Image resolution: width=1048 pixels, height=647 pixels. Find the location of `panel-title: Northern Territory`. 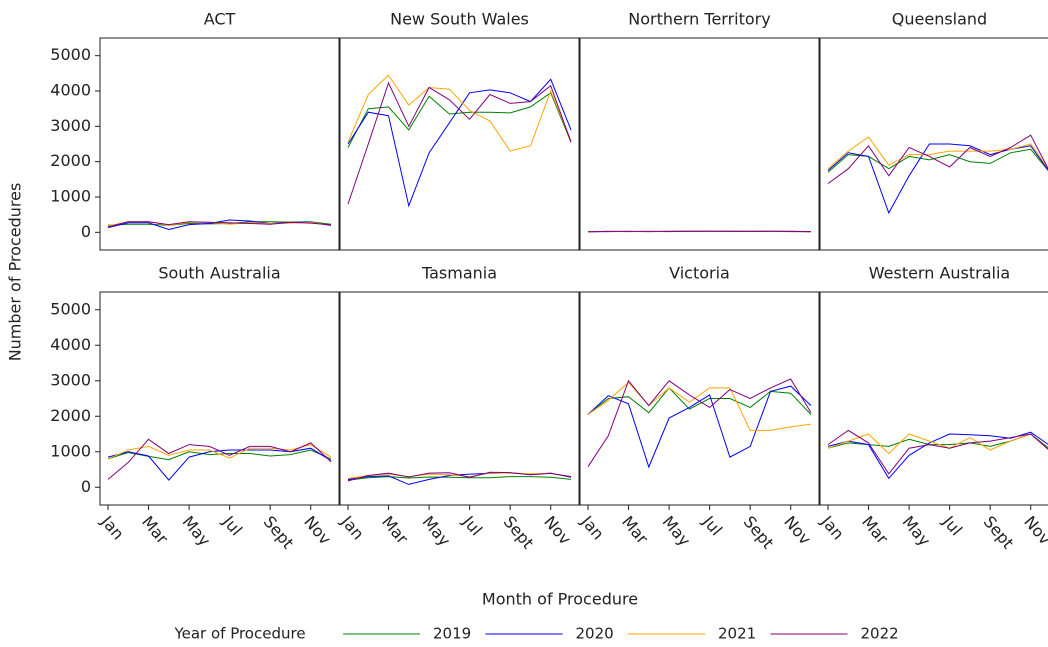

panel-title: Northern Territory is located at coordinates (699, 19).